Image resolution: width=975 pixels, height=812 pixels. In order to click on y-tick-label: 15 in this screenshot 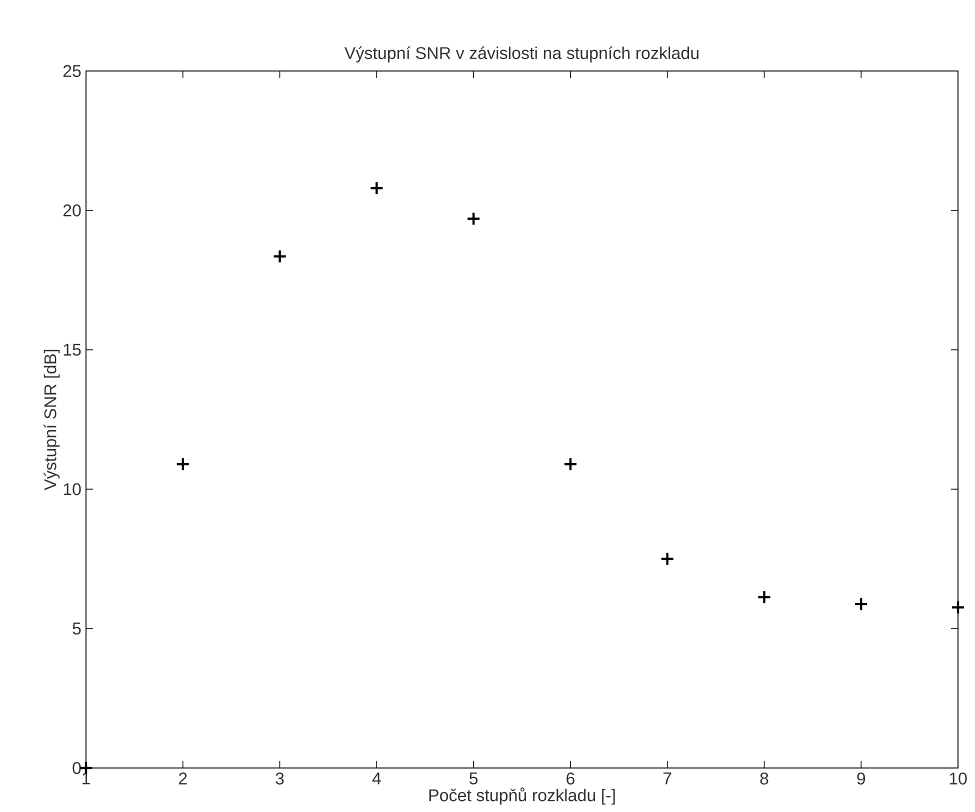, I will do `click(72, 350)`.